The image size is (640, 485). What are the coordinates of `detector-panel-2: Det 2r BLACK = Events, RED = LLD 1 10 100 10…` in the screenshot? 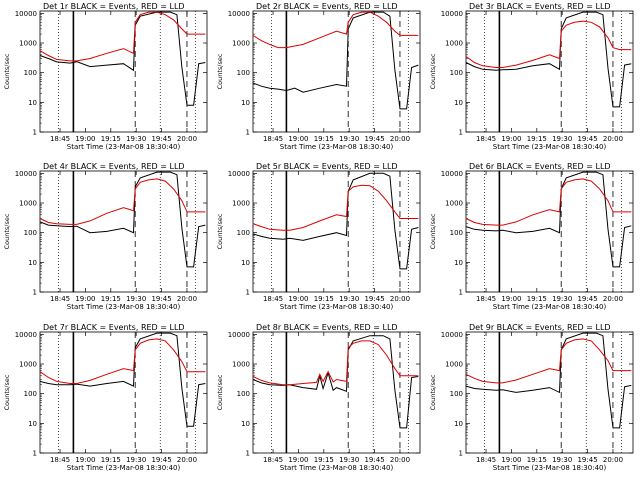 It's located at (318, 76).